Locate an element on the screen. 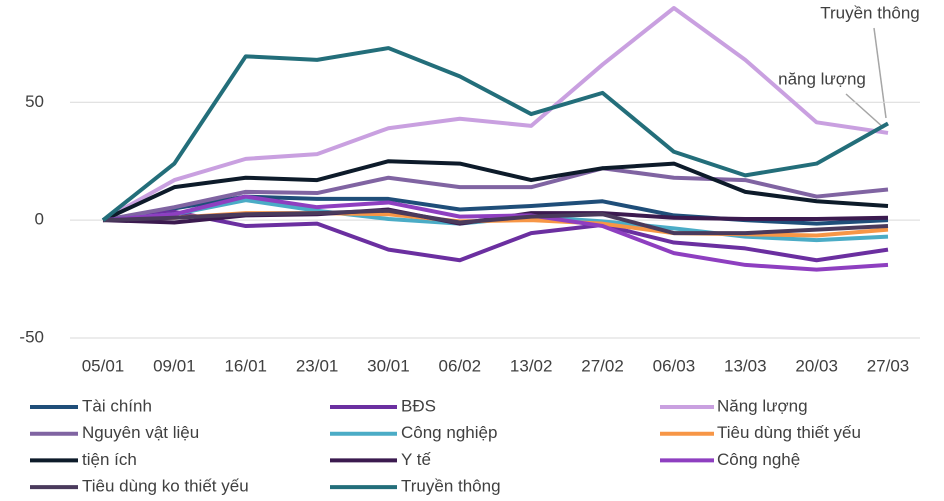  legend-label: Công nghệ is located at coordinates (758, 459).